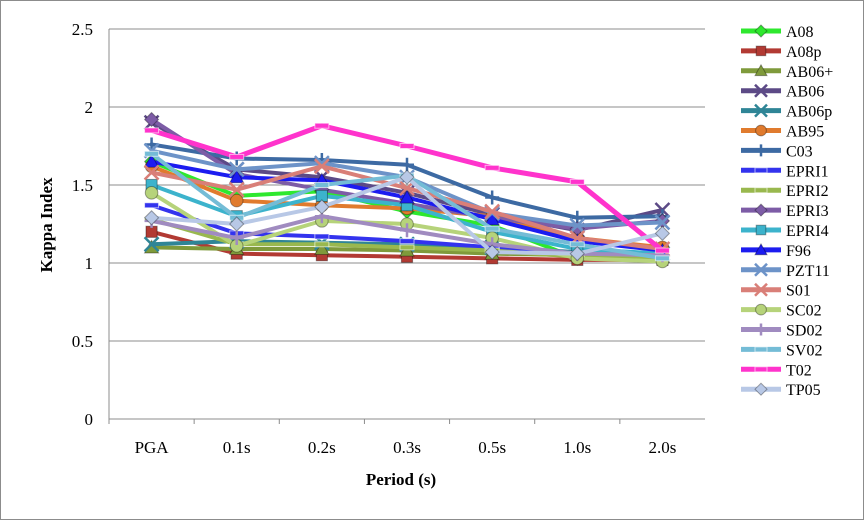  Describe the element at coordinates (776, 251) in the screenshot. I see `legend-item: F96` at that location.